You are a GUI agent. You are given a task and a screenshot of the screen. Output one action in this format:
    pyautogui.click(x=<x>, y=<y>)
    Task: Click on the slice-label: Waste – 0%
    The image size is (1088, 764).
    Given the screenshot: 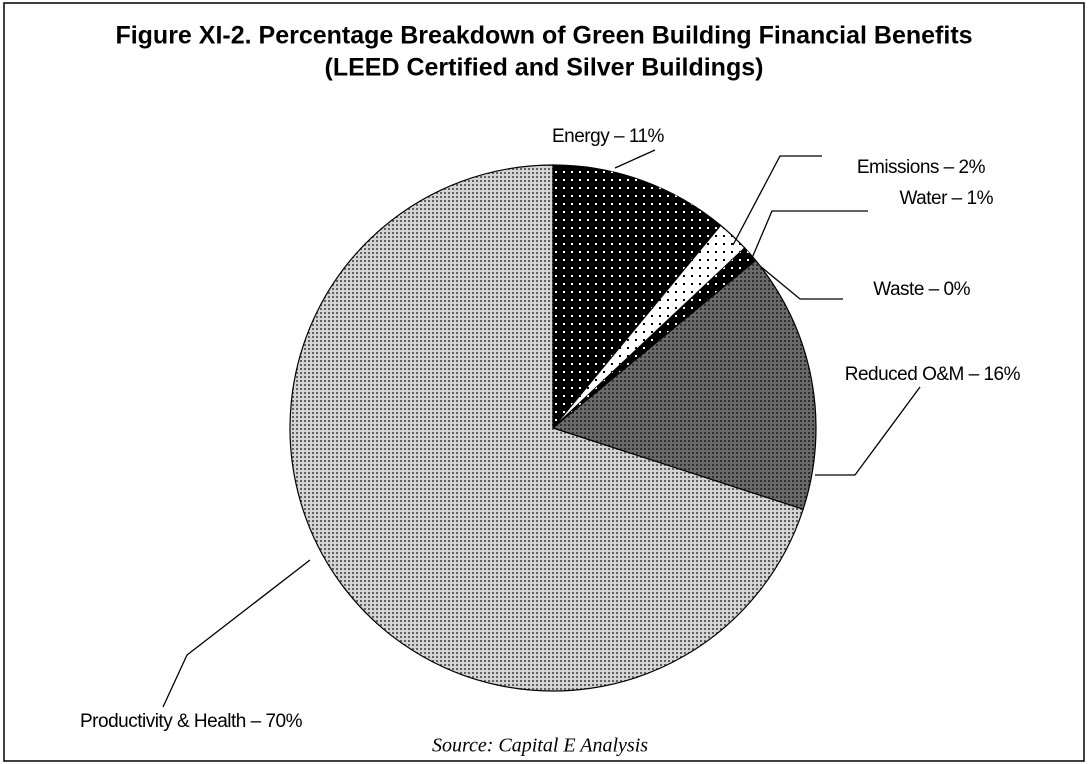 What is the action you would take?
    pyautogui.click(x=921, y=289)
    